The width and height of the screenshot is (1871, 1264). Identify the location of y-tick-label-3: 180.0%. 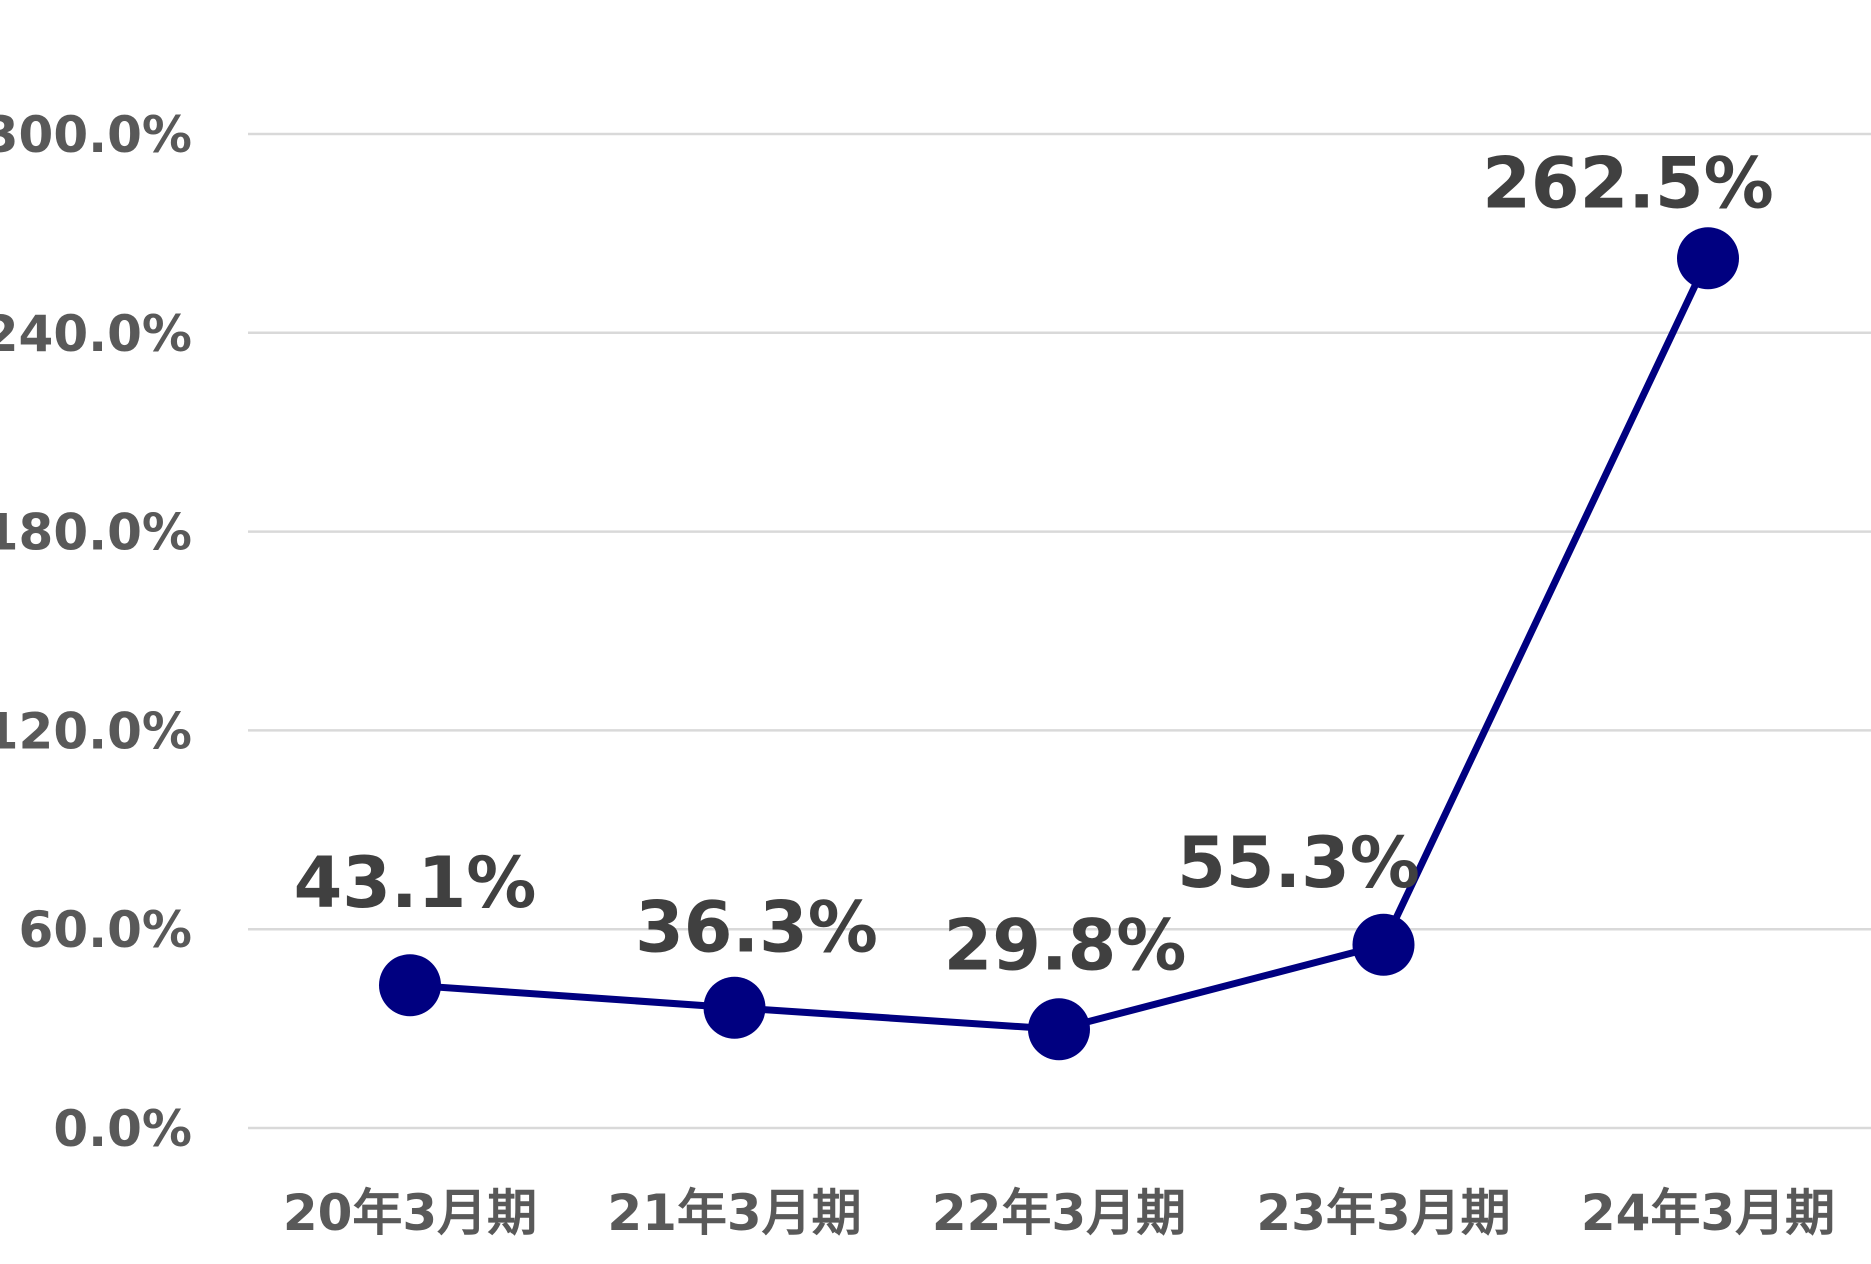
(96, 533).